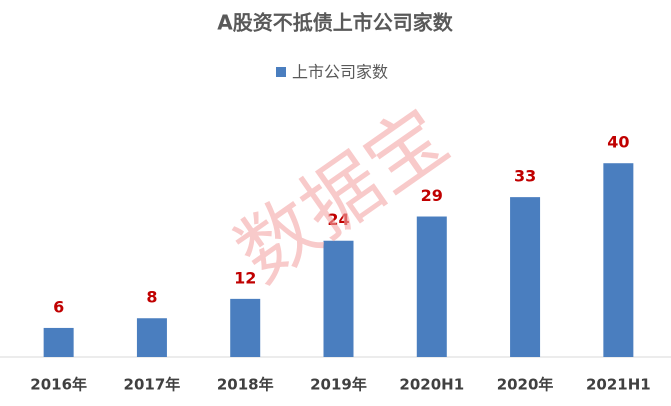 The image size is (671, 406). I want to click on data-label: 6, so click(58, 306).